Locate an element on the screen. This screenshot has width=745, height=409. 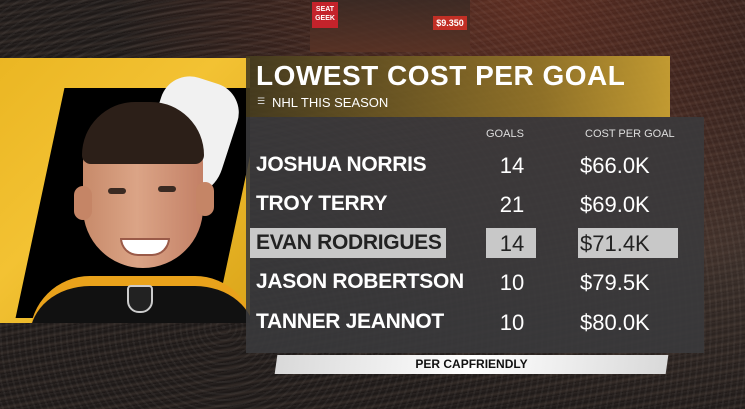
player-name: JASON ROBERTSON is located at coordinates (360, 281).